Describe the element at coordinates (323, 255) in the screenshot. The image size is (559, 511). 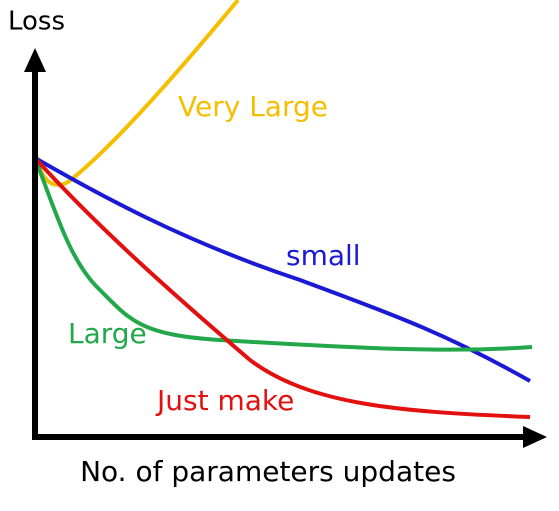
I see `curve-label: small` at that location.